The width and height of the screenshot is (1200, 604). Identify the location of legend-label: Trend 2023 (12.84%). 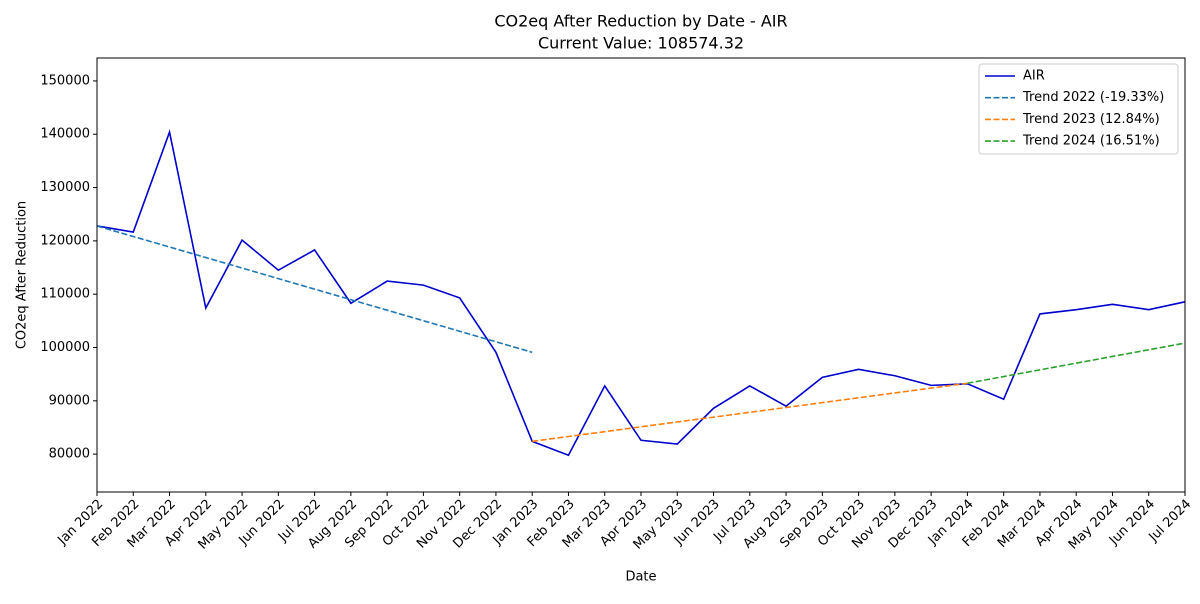
(1091, 119).